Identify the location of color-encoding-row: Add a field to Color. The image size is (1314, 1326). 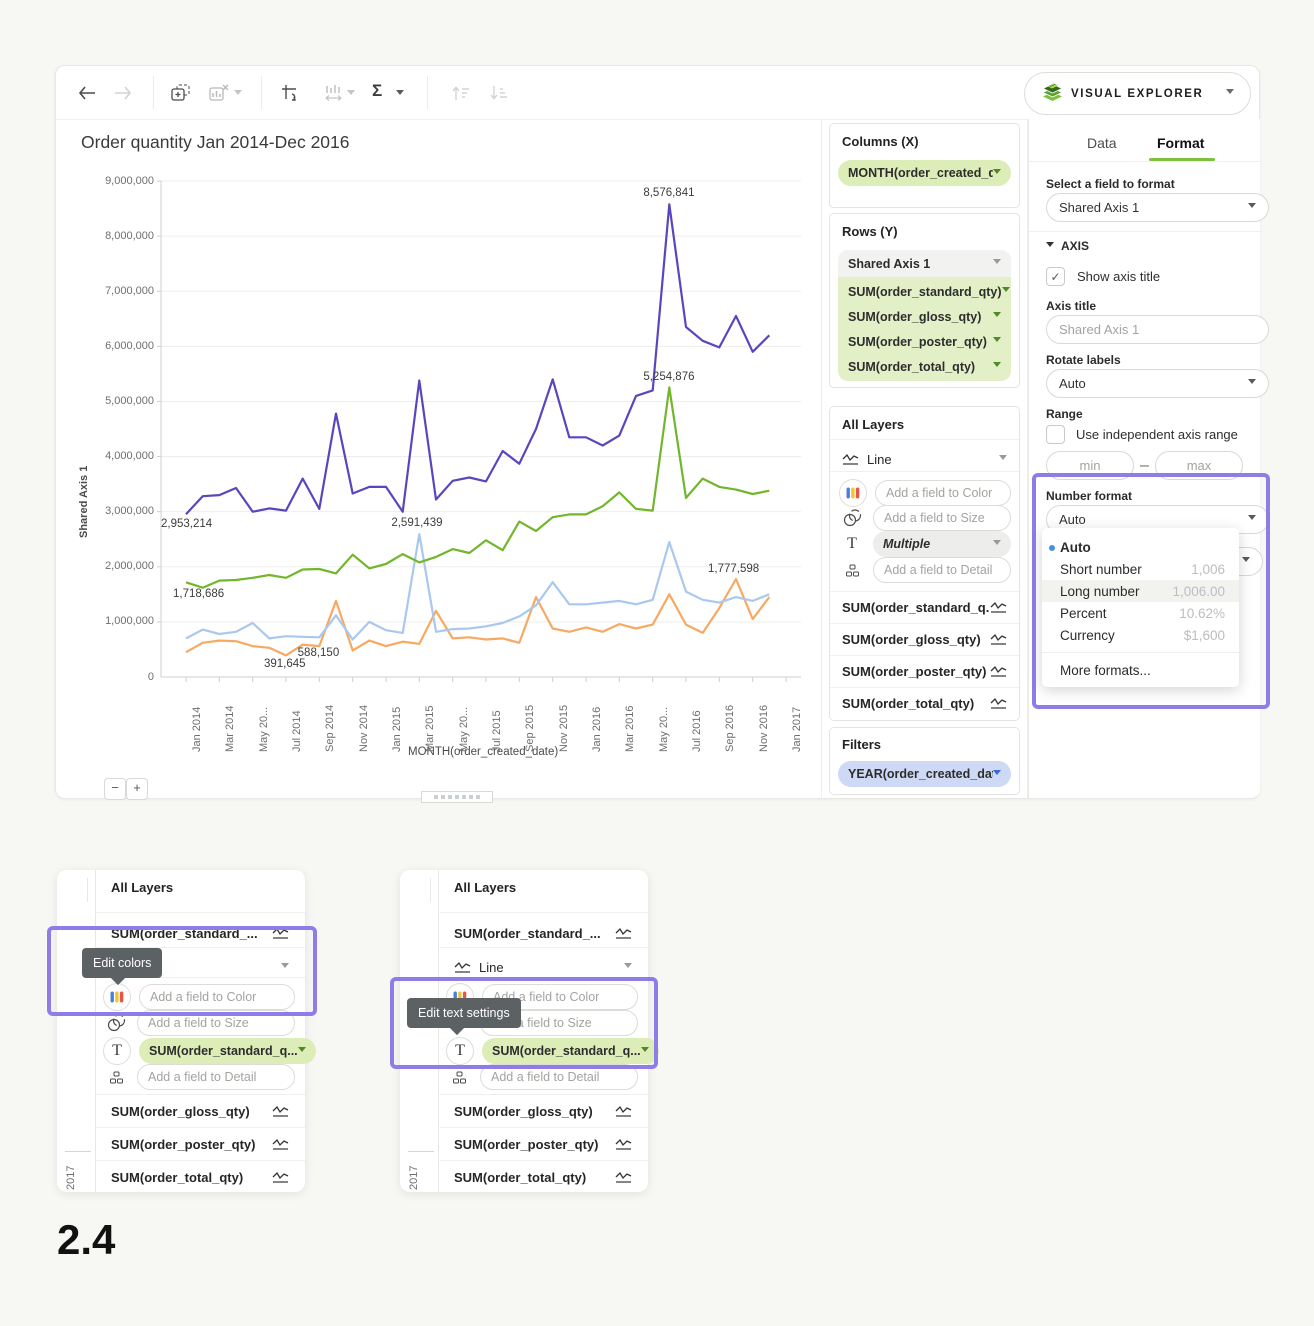
(925, 493).